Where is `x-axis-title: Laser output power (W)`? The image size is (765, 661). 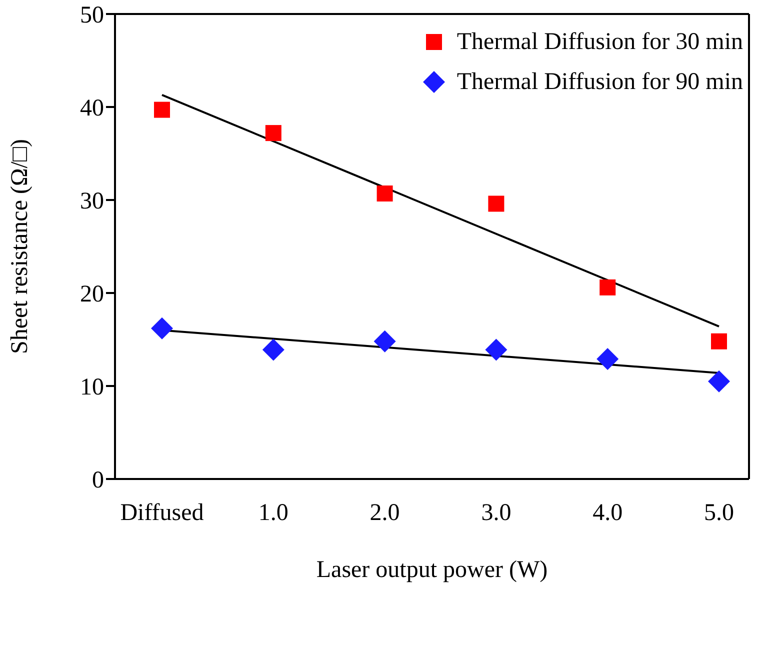 x-axis-title: Laser output power (W) is located at coordinates (432, 570).